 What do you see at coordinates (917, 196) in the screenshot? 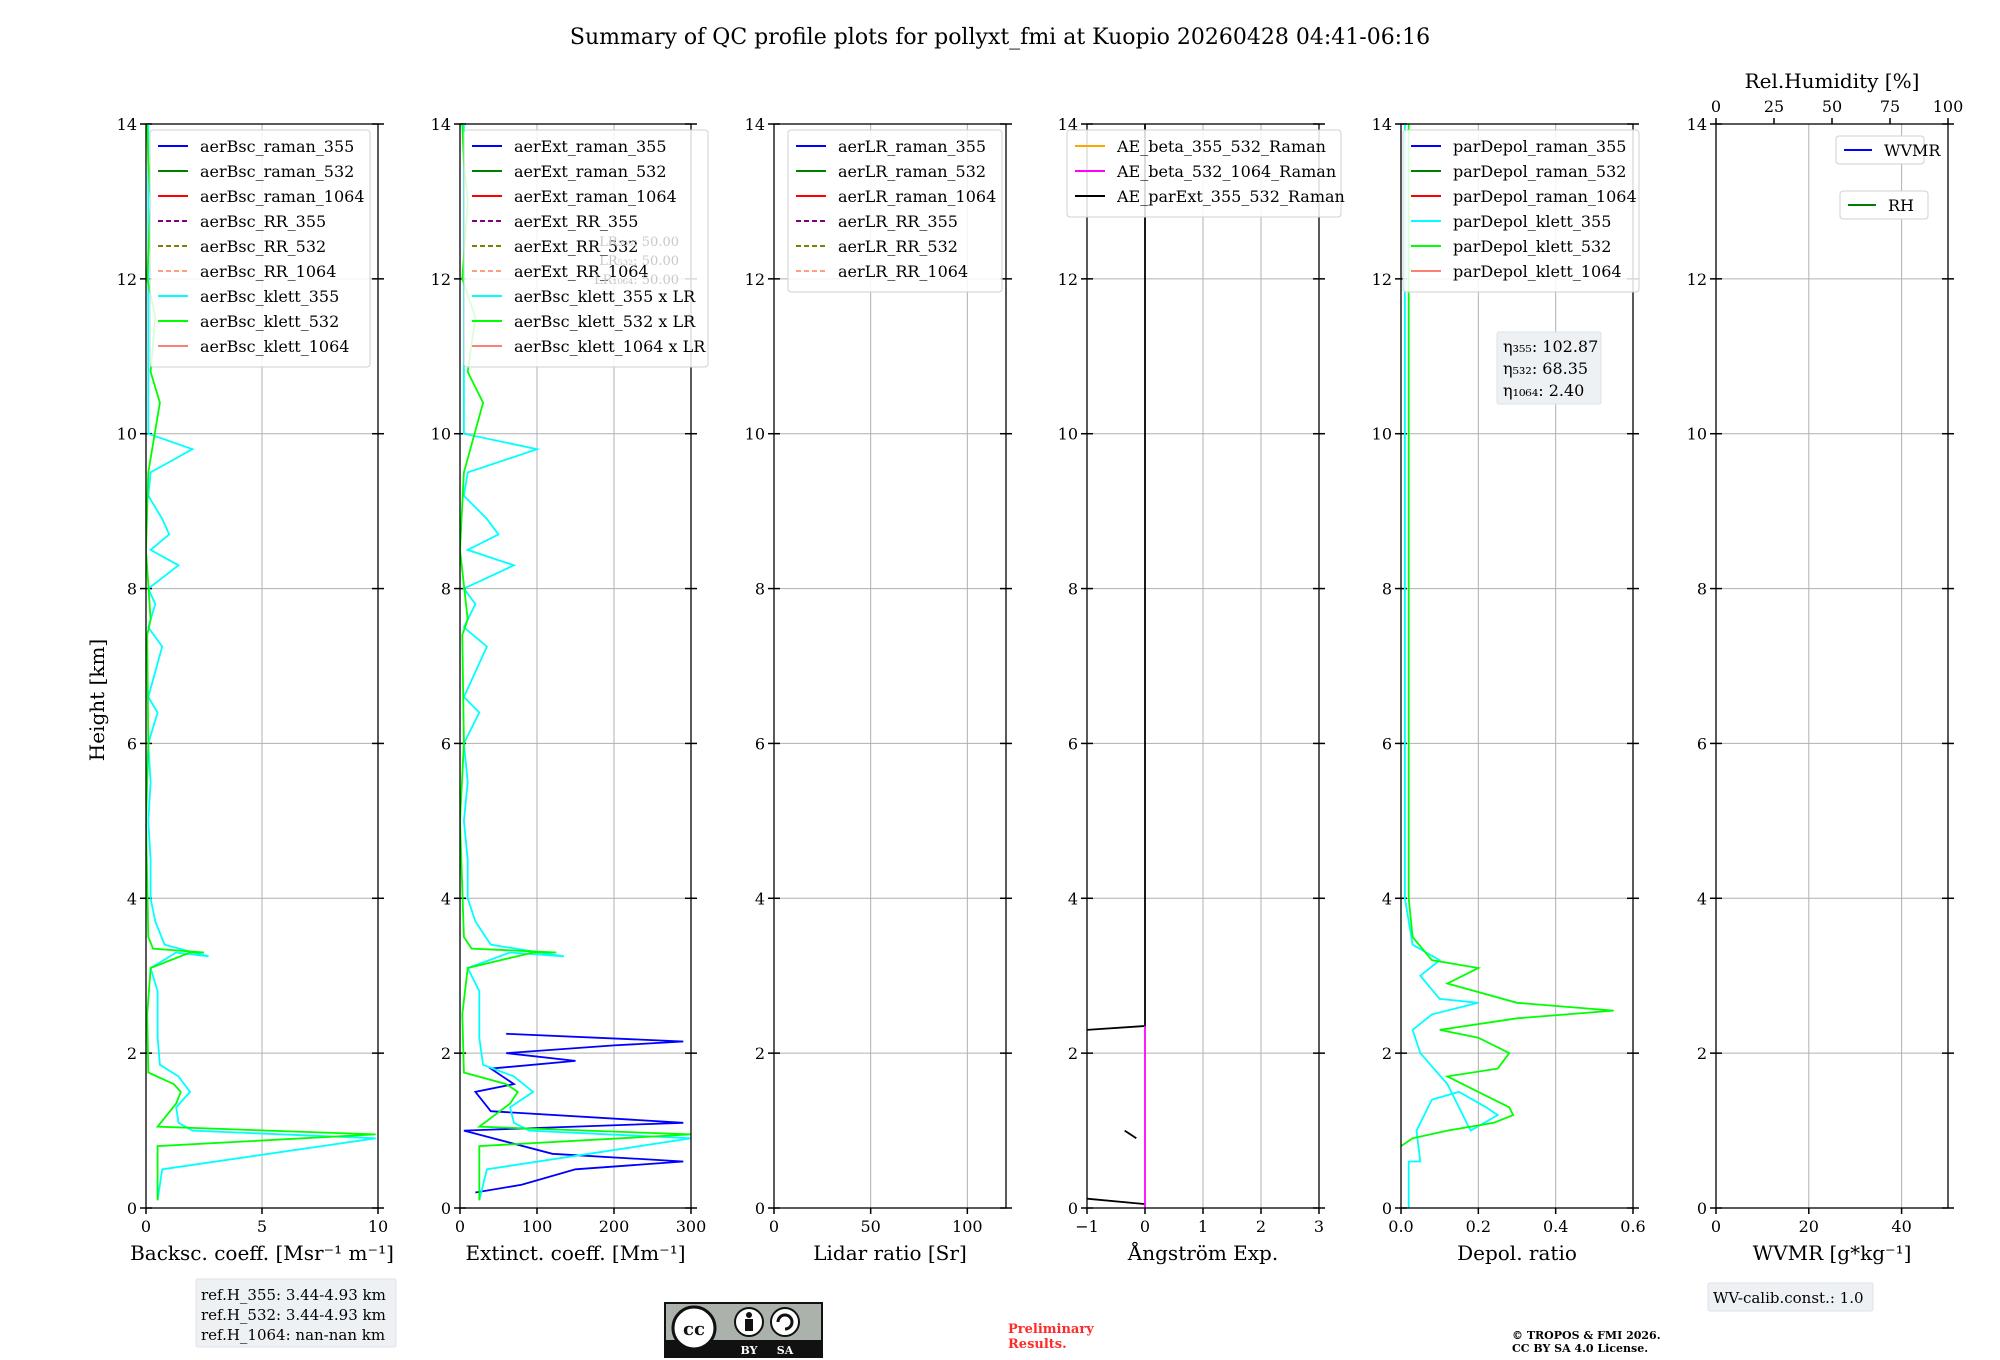
I see `legend-label: aerLR_raman_1064` at bounding box center [917, 196].